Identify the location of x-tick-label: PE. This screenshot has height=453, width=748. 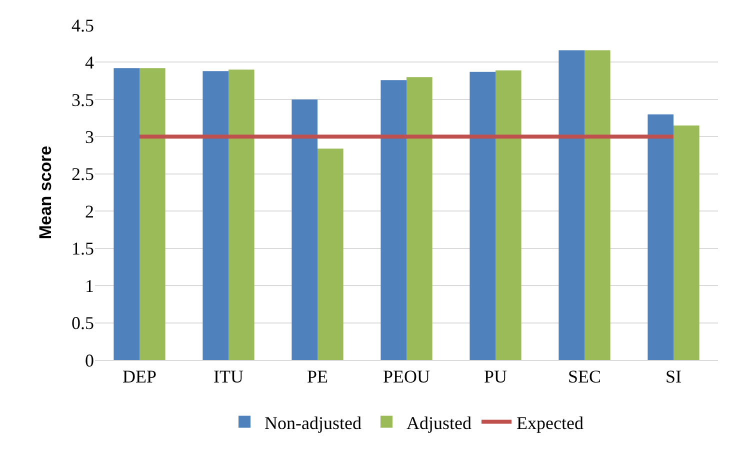
(317, 376).